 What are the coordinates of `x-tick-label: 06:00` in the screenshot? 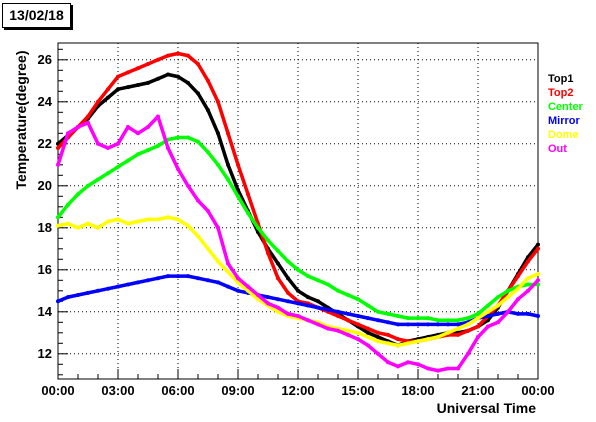 It's located at (177, 390).